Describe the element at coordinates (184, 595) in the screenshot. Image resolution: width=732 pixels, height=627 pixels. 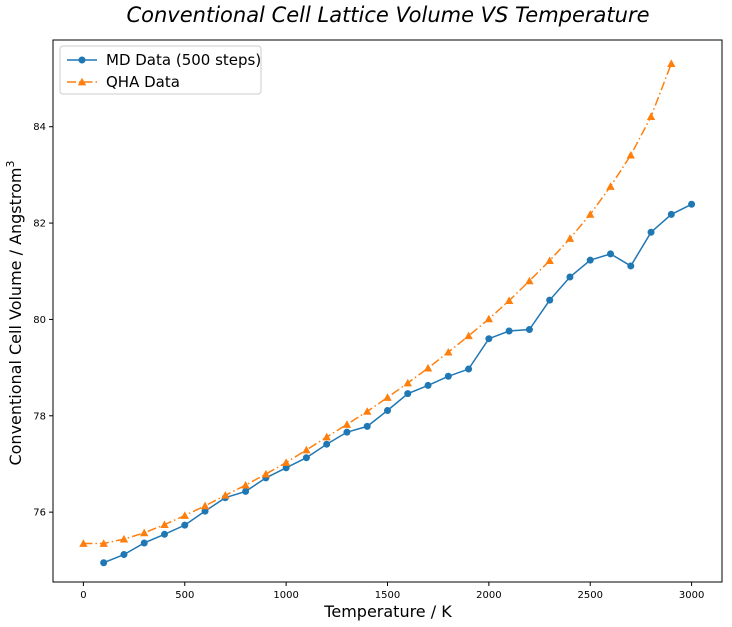
I see `x-tick-label: 500` at that location.